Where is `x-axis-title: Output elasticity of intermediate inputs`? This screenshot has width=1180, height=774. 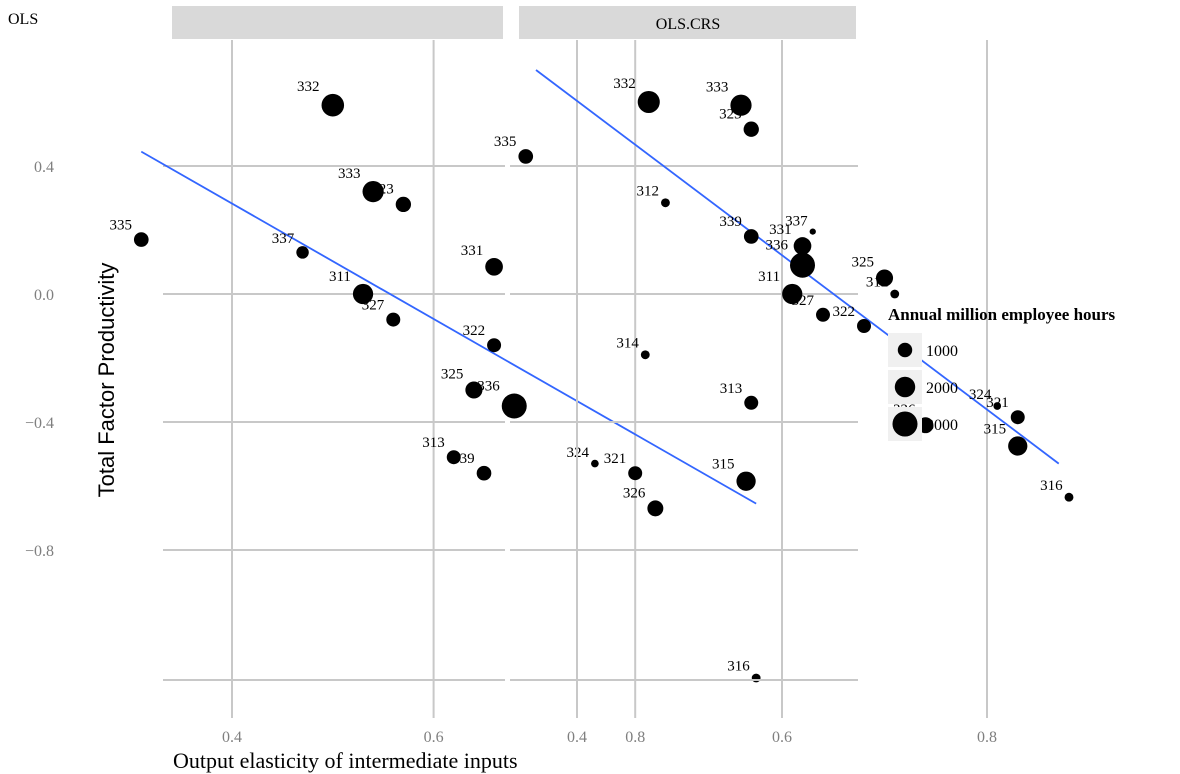 x-axis-title: Output elasticity of intermediate inputs is located at coordinates (345, 760).